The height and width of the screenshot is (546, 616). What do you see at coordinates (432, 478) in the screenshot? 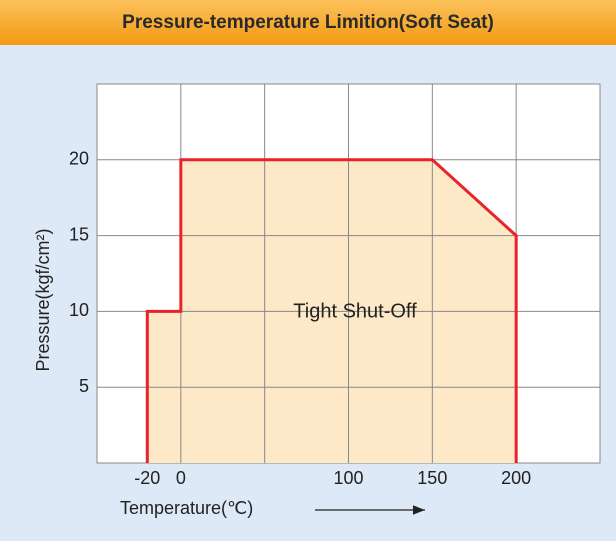
I see `x-tick-label: 150` at bounding box center [432, 478].